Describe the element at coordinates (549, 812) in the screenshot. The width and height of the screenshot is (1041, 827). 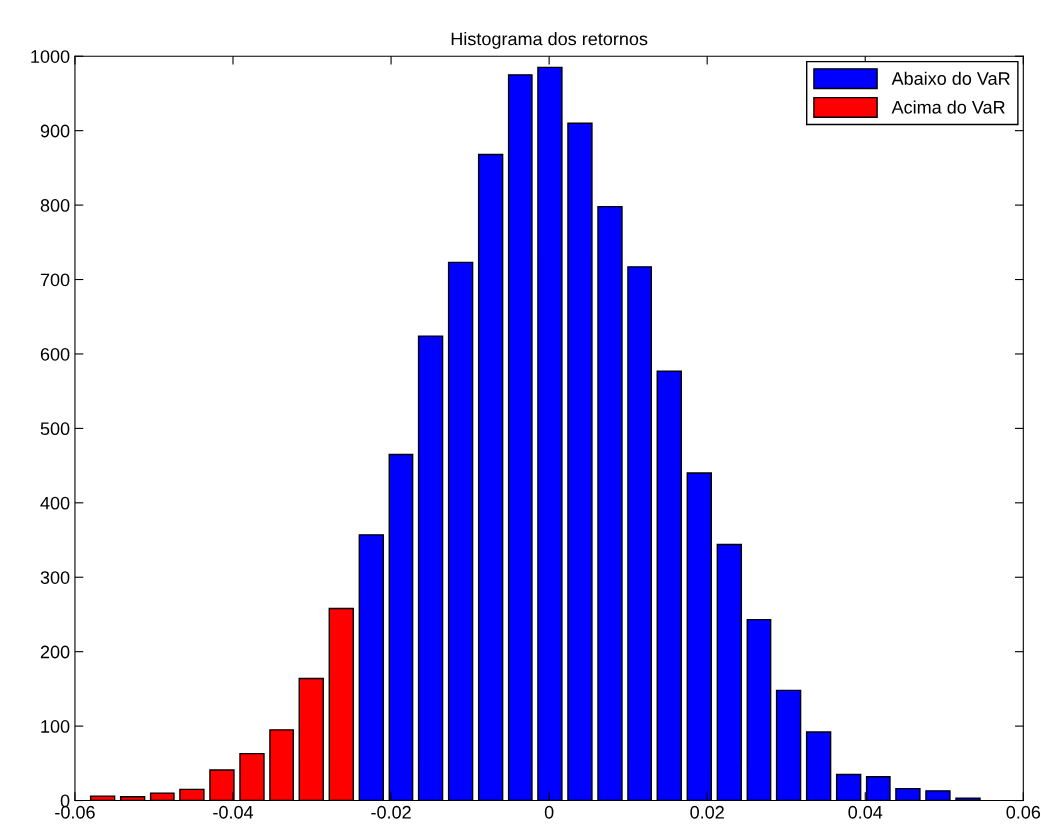
I see `x-tick-label: 0` at that location.